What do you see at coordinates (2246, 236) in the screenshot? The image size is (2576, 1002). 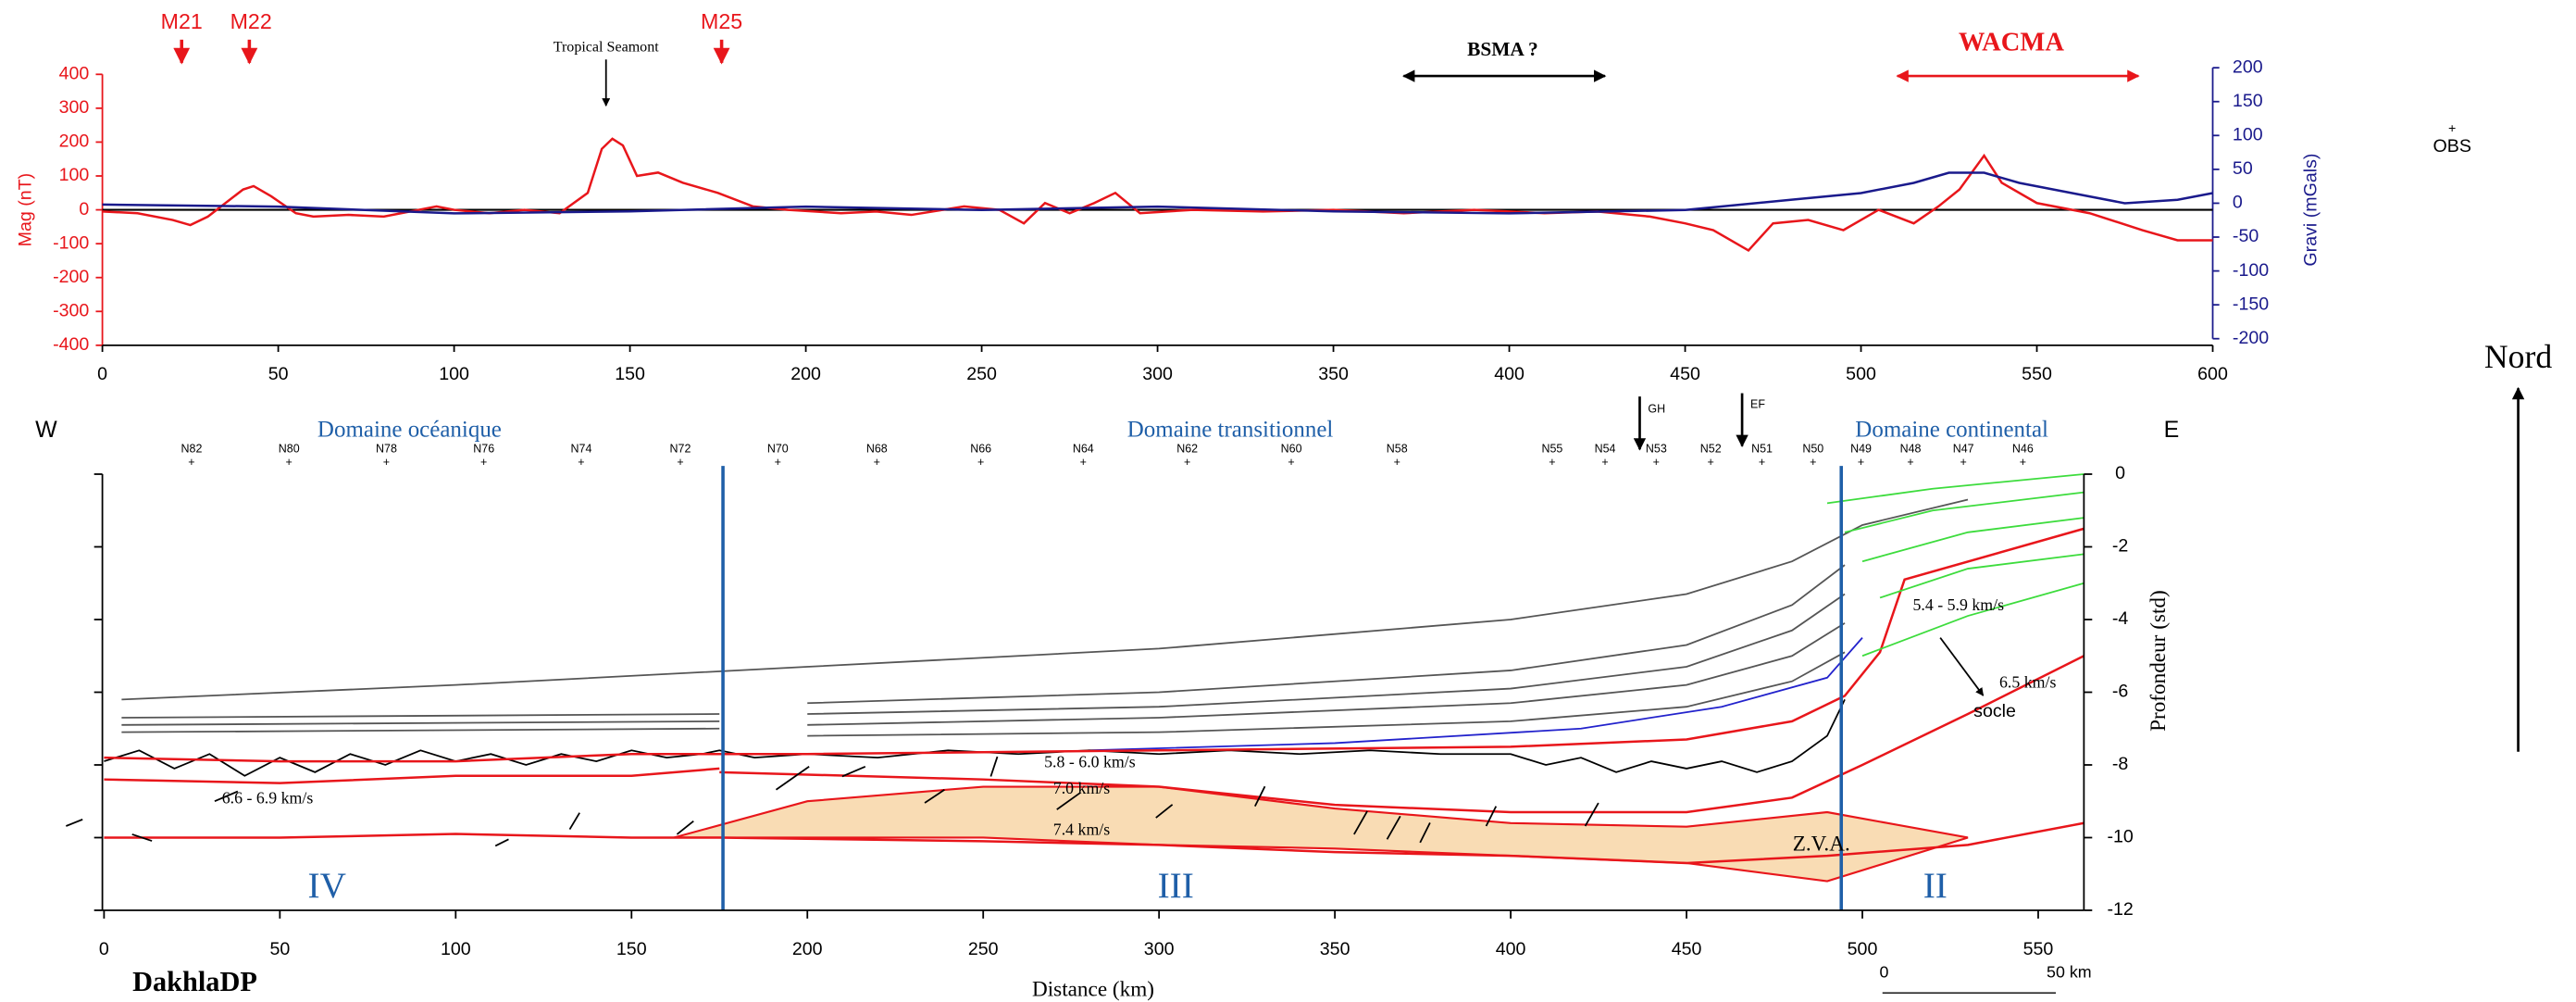 I see `y2-tick-label: -50` at bounding box center [2246, 236].